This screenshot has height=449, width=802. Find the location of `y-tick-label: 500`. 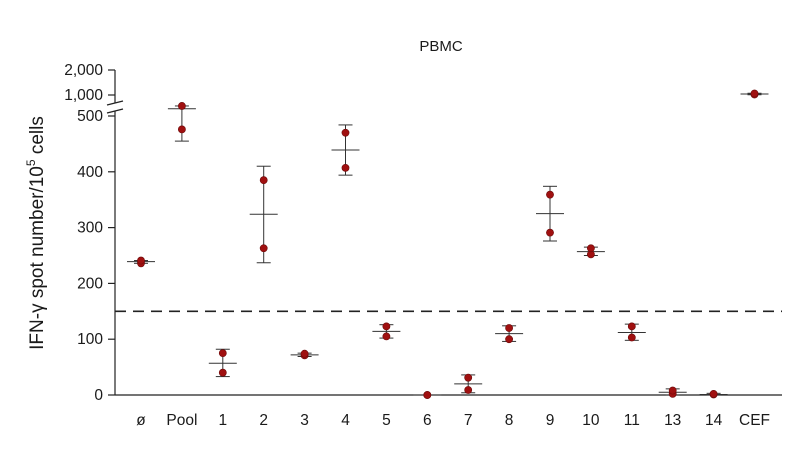

y-tick-label: 500 is located at coordinates (90, 116).